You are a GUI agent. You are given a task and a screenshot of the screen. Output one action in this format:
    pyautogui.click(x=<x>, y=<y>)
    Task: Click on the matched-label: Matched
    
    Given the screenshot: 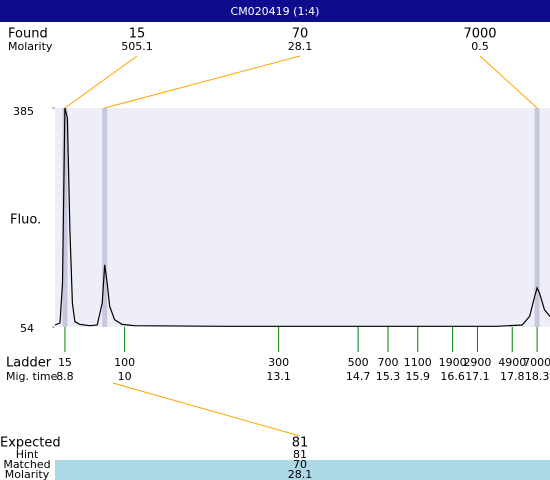 What is the action you would take?
    pyautogui.click(x=26, y=464)
    